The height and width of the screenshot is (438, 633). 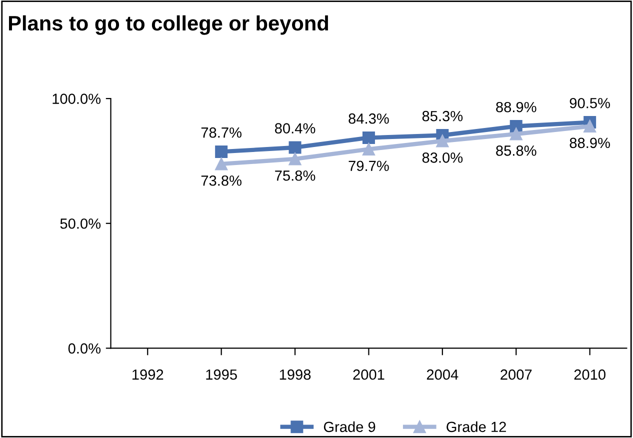 What do you see at coordinates (590, 374) in the screenshot?
I see `x-tick-label: 2010` at bounding box center [590, 374].